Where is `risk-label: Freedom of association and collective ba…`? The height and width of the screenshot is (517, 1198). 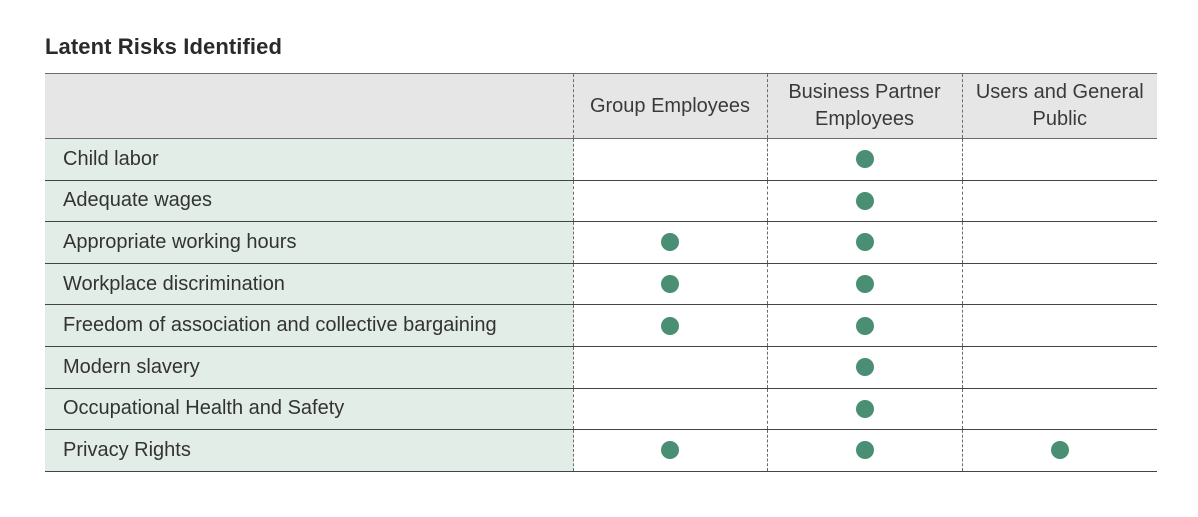
risk-label: Freedom of association and collective ba… is located at coordinates (309, 325).